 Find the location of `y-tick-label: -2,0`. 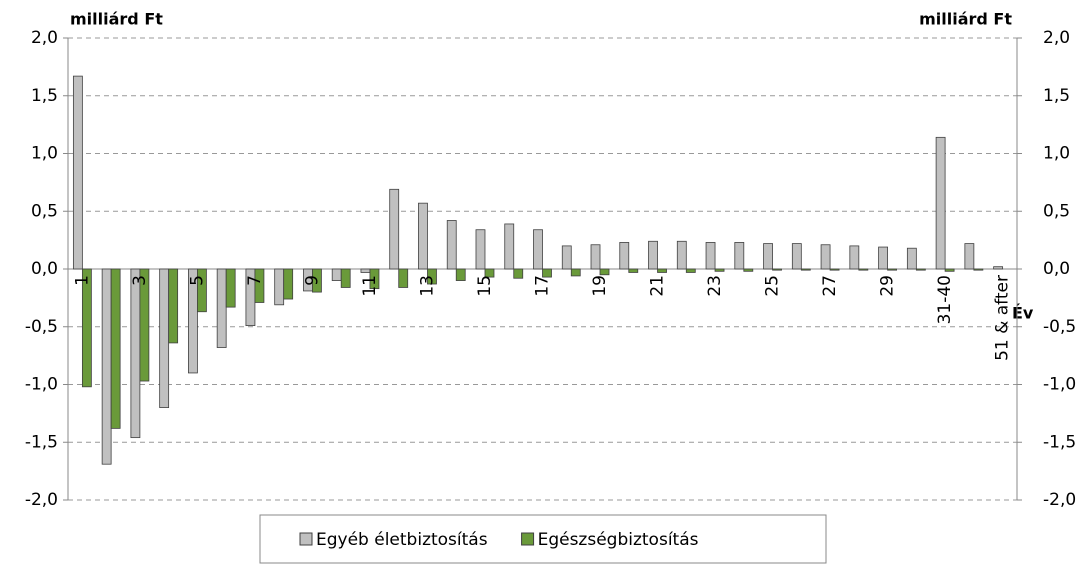

y-tick-label: -2,0 is located at coordinates (41, 500).